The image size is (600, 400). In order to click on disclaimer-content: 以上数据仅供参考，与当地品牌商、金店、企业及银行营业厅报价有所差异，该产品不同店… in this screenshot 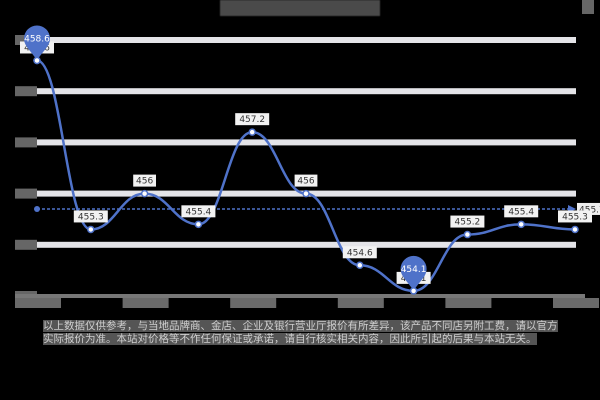, I will do `click(300, 332)`.